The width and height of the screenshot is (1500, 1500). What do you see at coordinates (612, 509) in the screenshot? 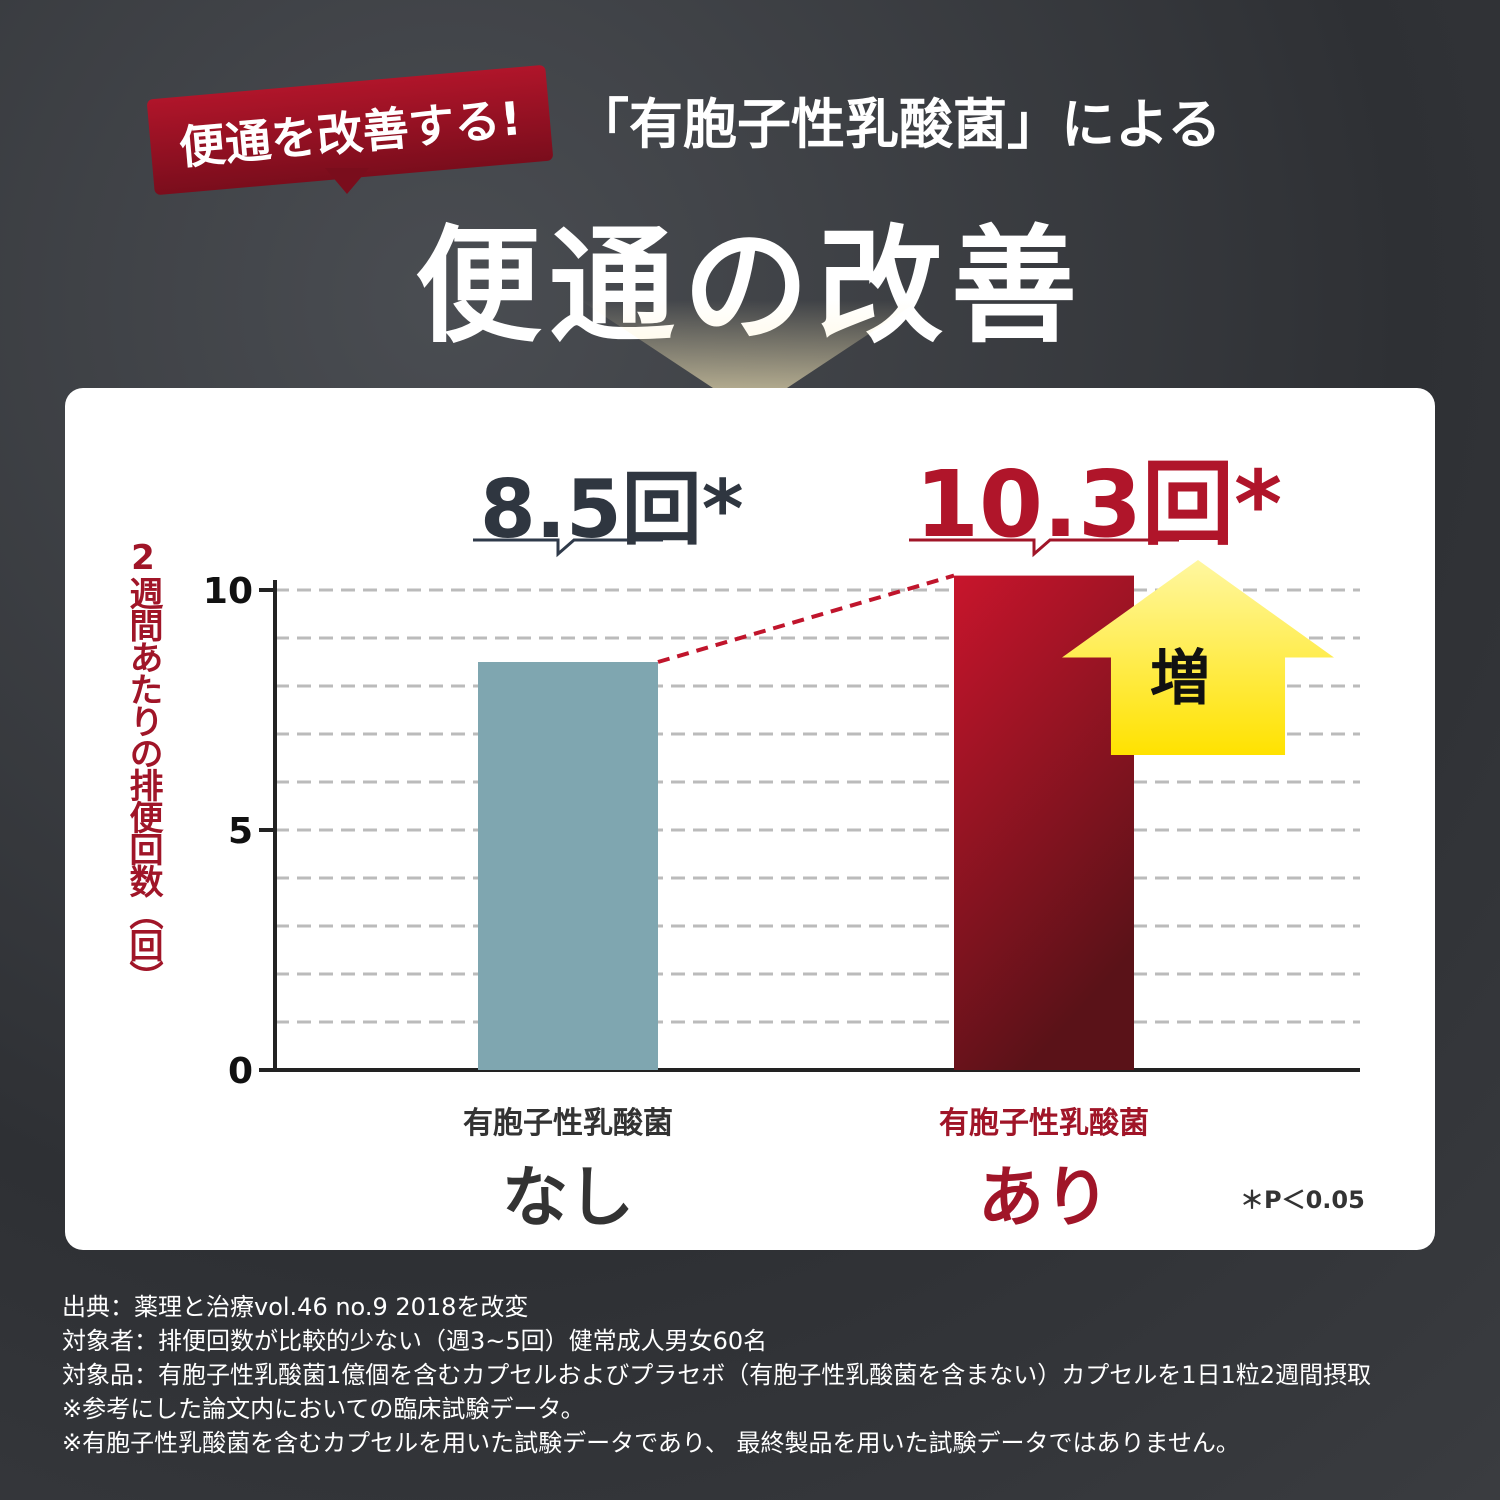
I see `value-label-nashi: 8.5回*` at bounding box center [612, 509].